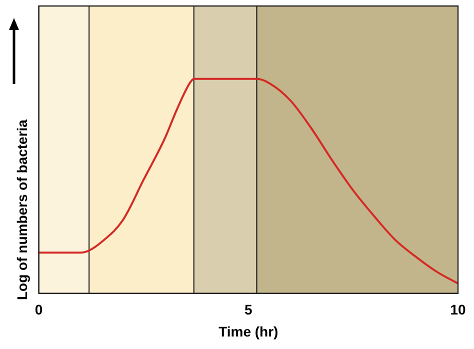 The height and width of the screenshot is (349, 474). I want to click on x-tick-label: 0, so click(38, 310).